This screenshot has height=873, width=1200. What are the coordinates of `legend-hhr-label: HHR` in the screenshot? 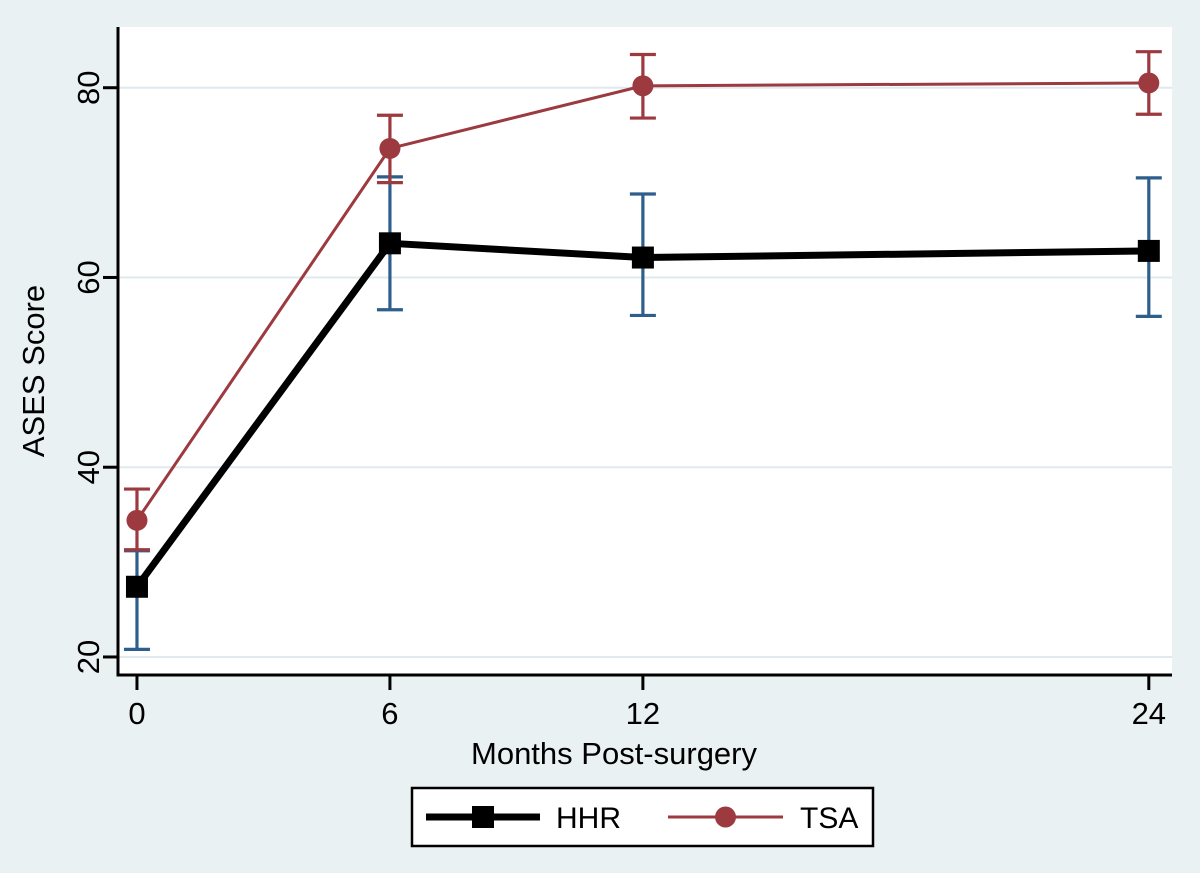 It's located at (588, 818).